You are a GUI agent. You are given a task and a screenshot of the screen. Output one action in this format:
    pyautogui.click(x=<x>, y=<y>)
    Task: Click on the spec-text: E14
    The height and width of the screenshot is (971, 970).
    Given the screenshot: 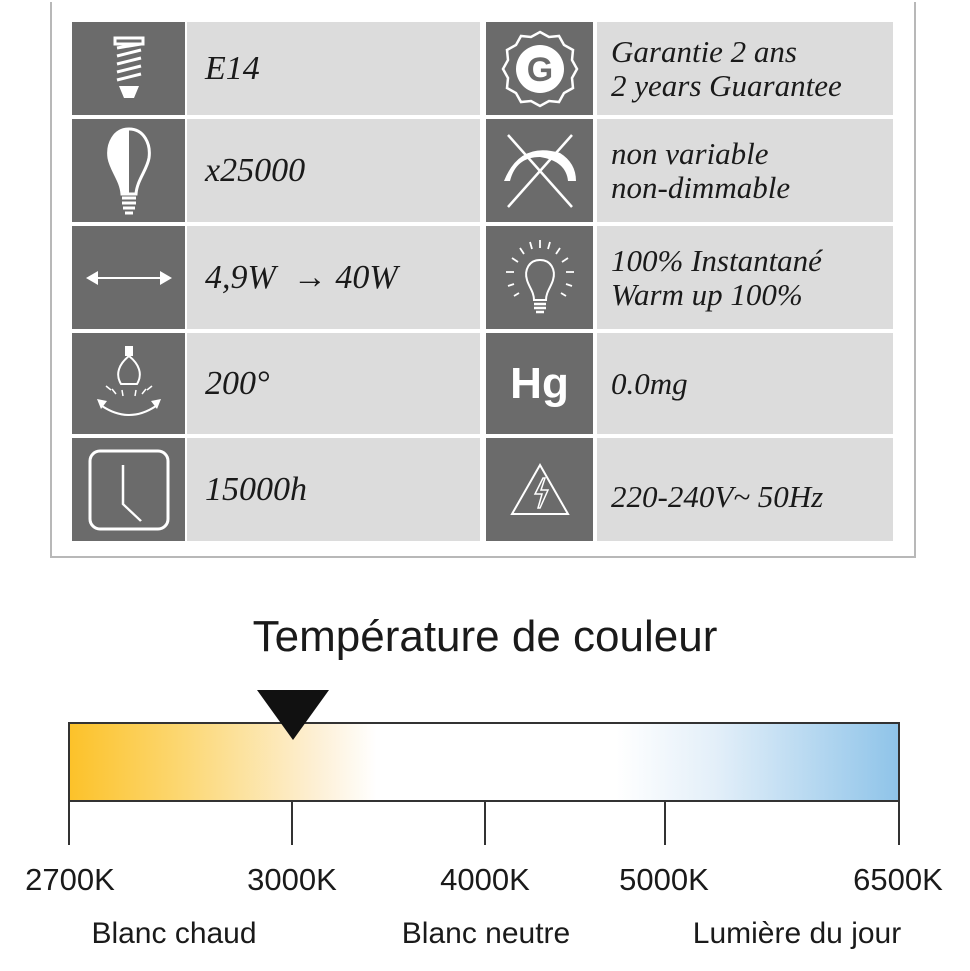 What is the action you would take?
    pyautogui.click(x=232, y=68)
    